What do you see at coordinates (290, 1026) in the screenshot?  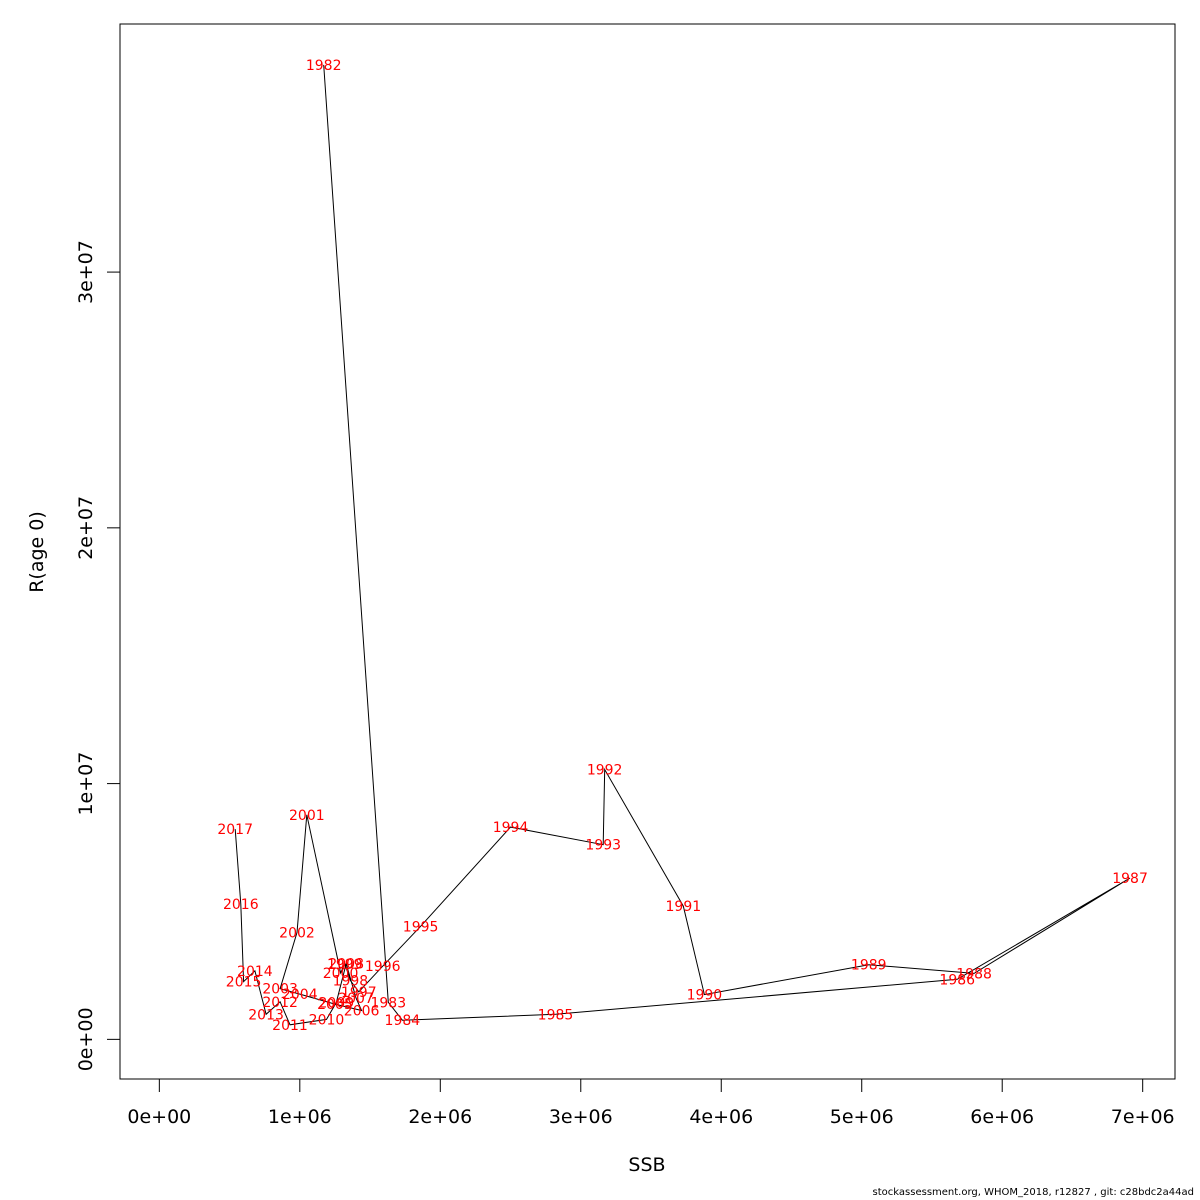 I see `year-label-2011: 2011` at bounding box center [290, 1026].